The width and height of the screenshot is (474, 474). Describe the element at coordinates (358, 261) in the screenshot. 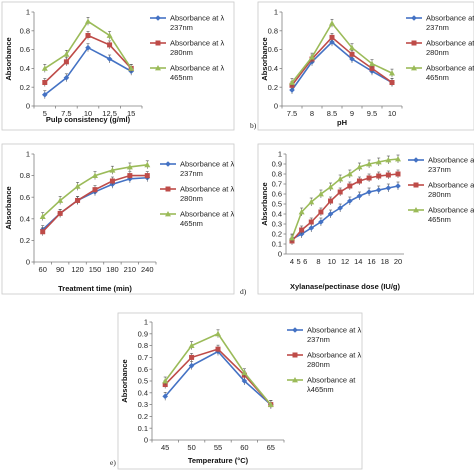

I see `x-tick-label: 14` at that location.